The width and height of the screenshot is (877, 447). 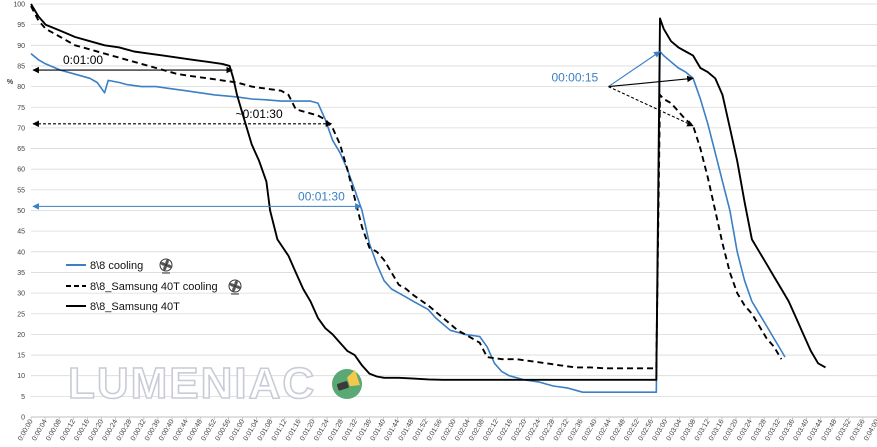 What do you see at coordinates (21, 294) in the screenshot?
I see `y-tick-label: 30` at bounding box center [21, 294].